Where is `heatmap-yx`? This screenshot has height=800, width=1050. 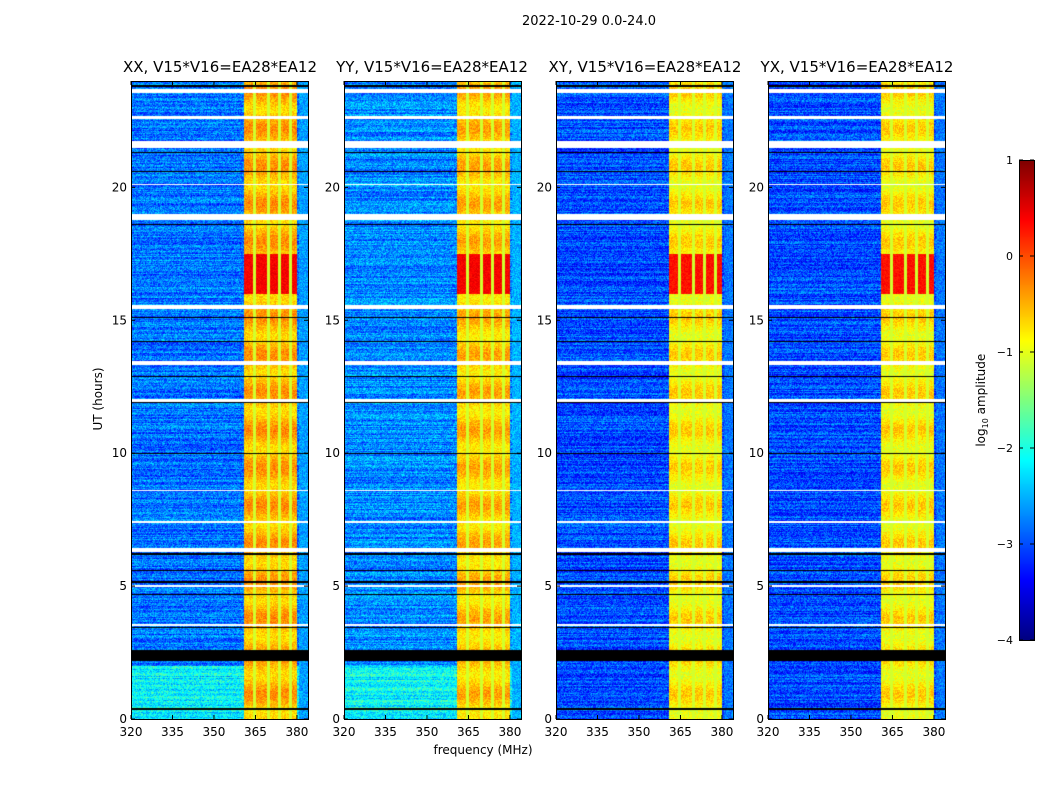
heatmap-yx is located at coordinates (856, 400).